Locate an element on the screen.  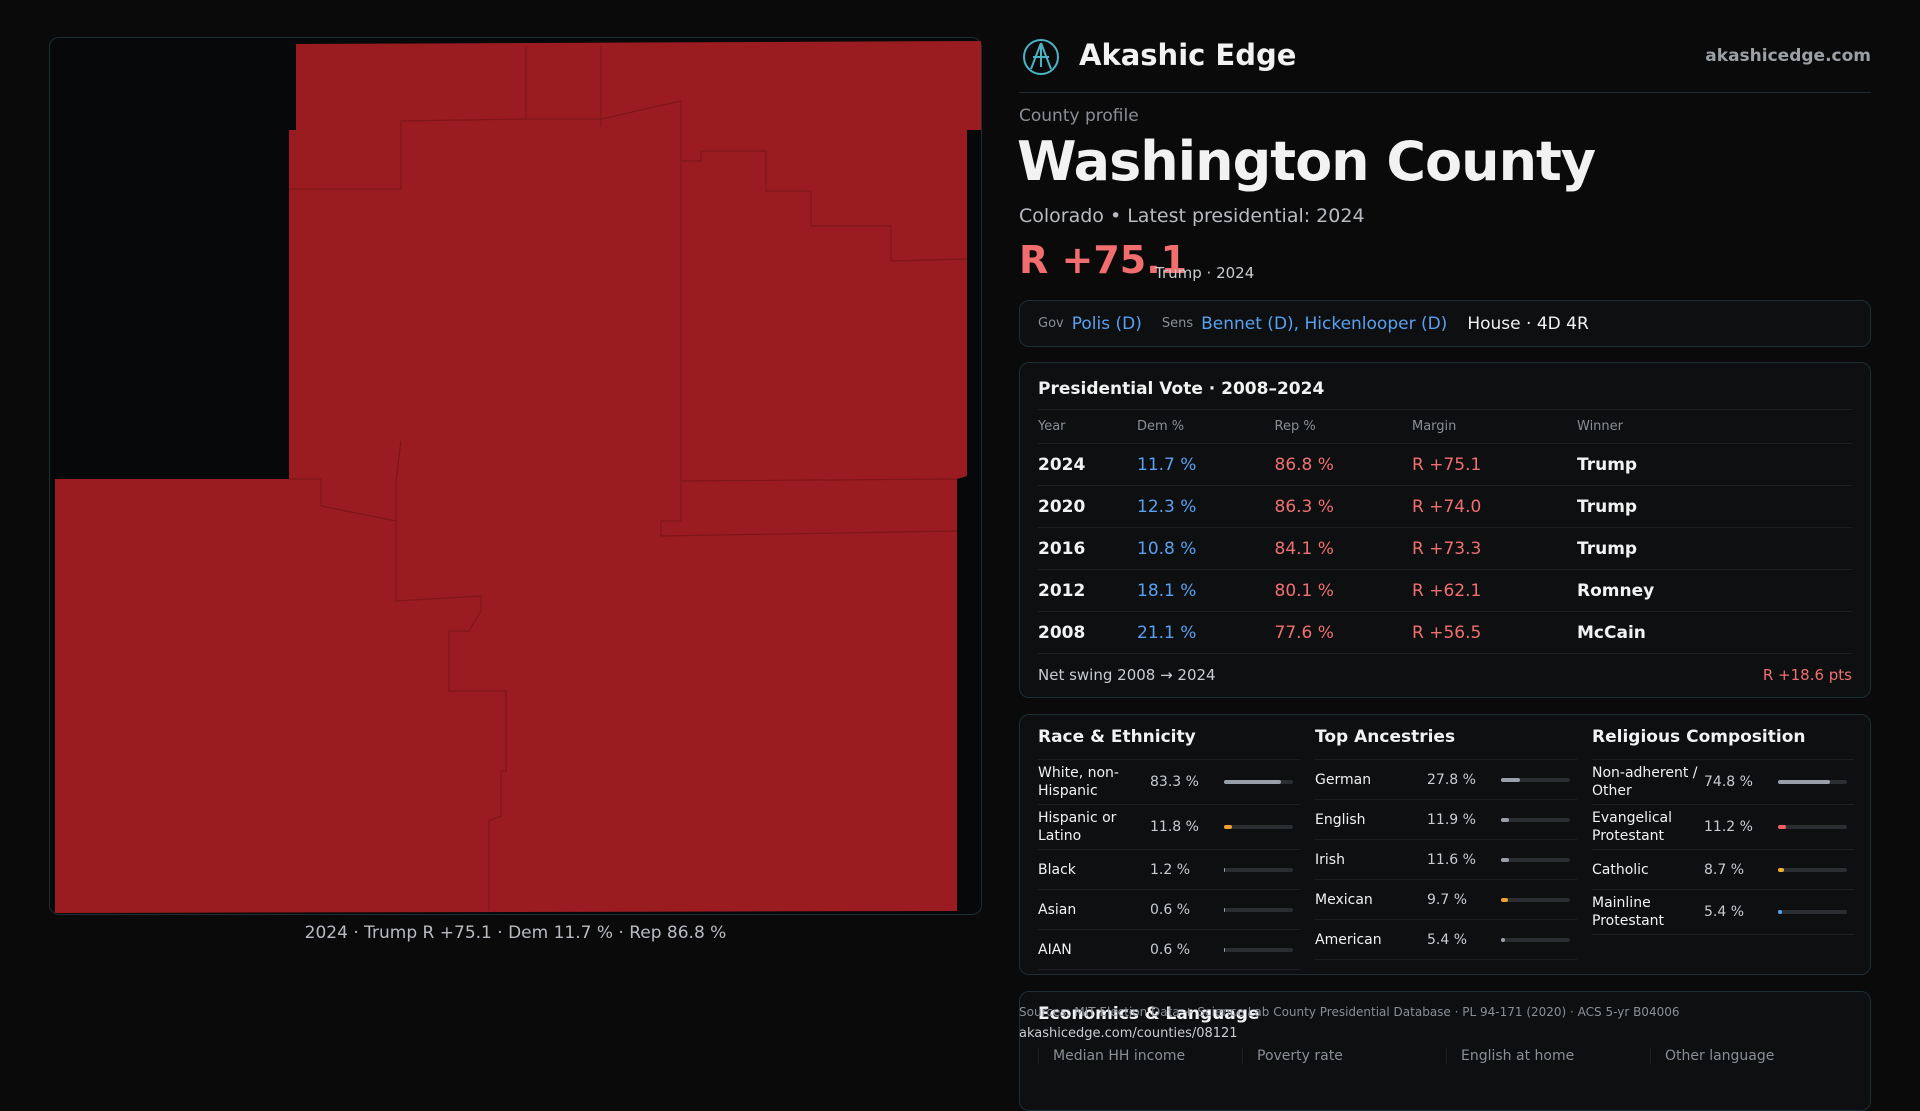
vote-cell: R +74.0 is located at coordinates (1494, 507).